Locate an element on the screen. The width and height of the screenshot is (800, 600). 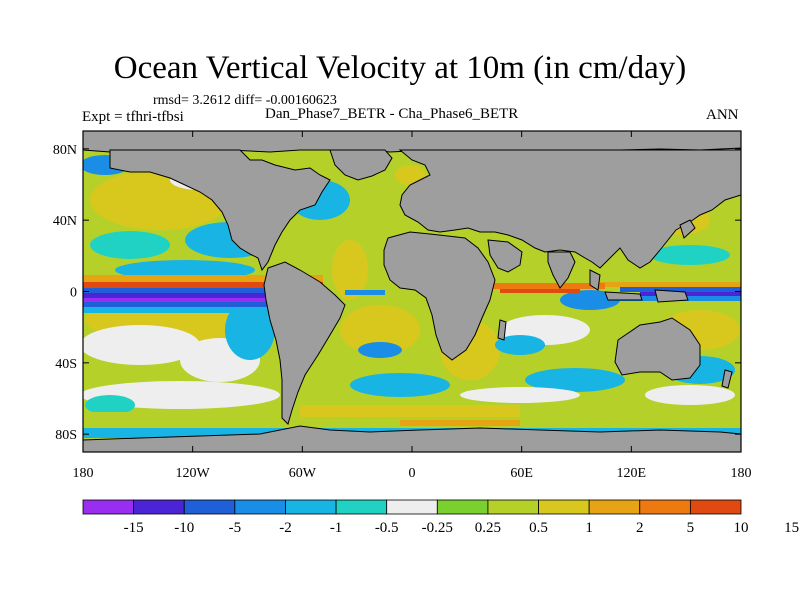
colorbar-label: -15 is located at coordinates (134, 528).